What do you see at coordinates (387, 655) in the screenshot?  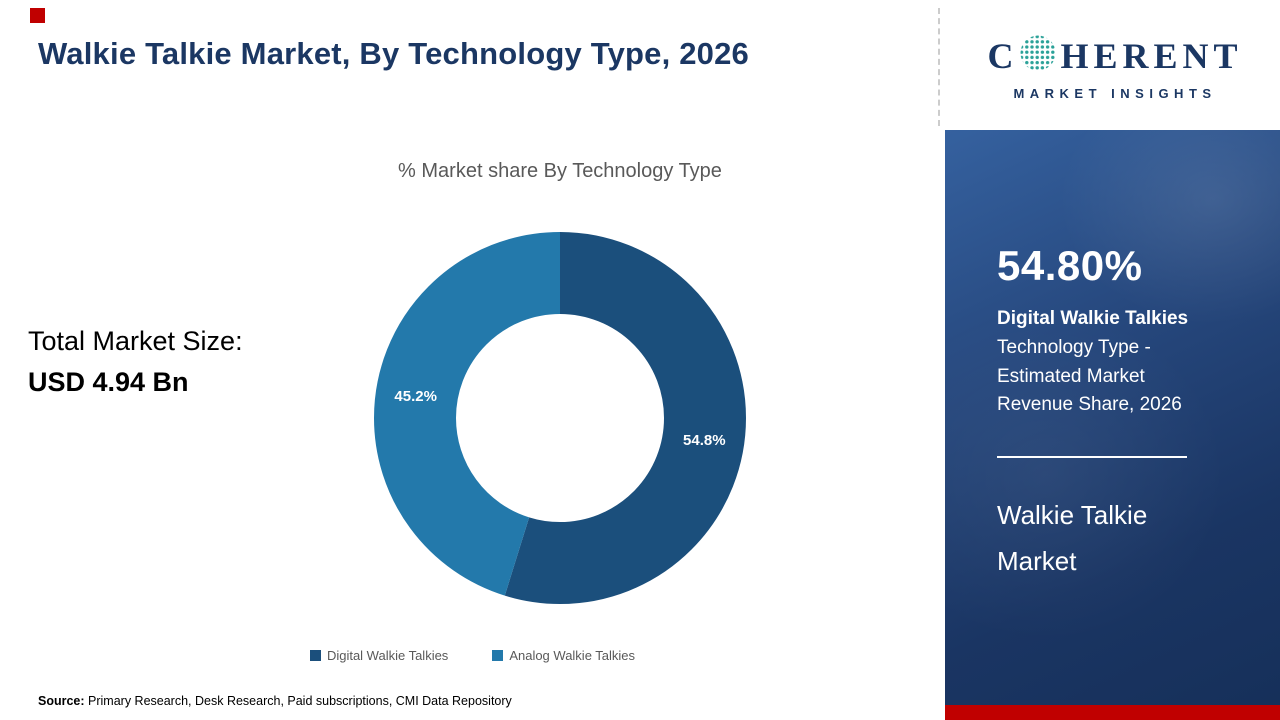 I see `legend-label: Digital Walkie Talkies` at bounding box center [387, 655].